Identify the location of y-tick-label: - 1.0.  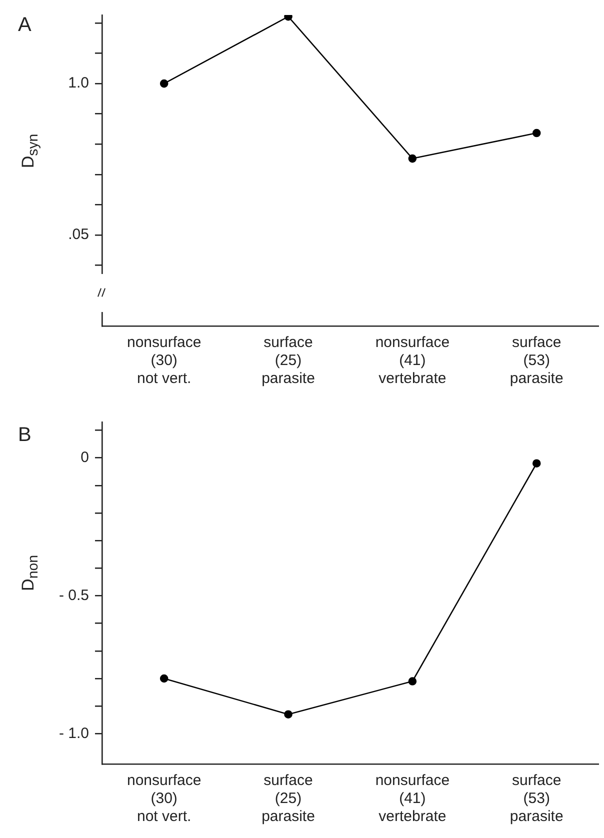
(73, 733).